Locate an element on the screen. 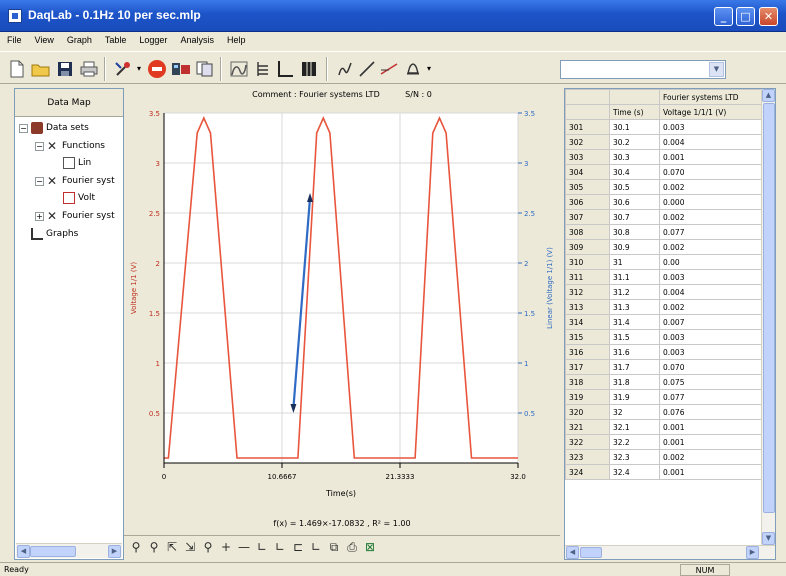  axes-icon is located at coordinates (285, 69).